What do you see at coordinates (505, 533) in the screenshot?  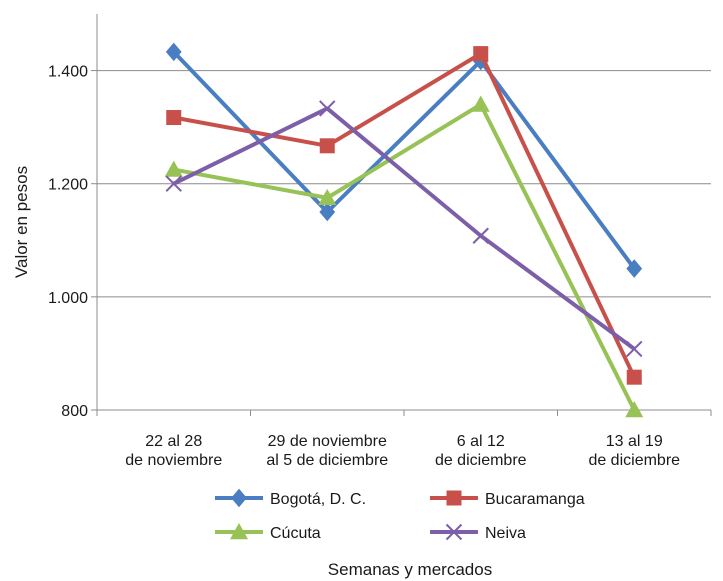 I see `legend-label: Neiva` at bounding box center [505, 533].